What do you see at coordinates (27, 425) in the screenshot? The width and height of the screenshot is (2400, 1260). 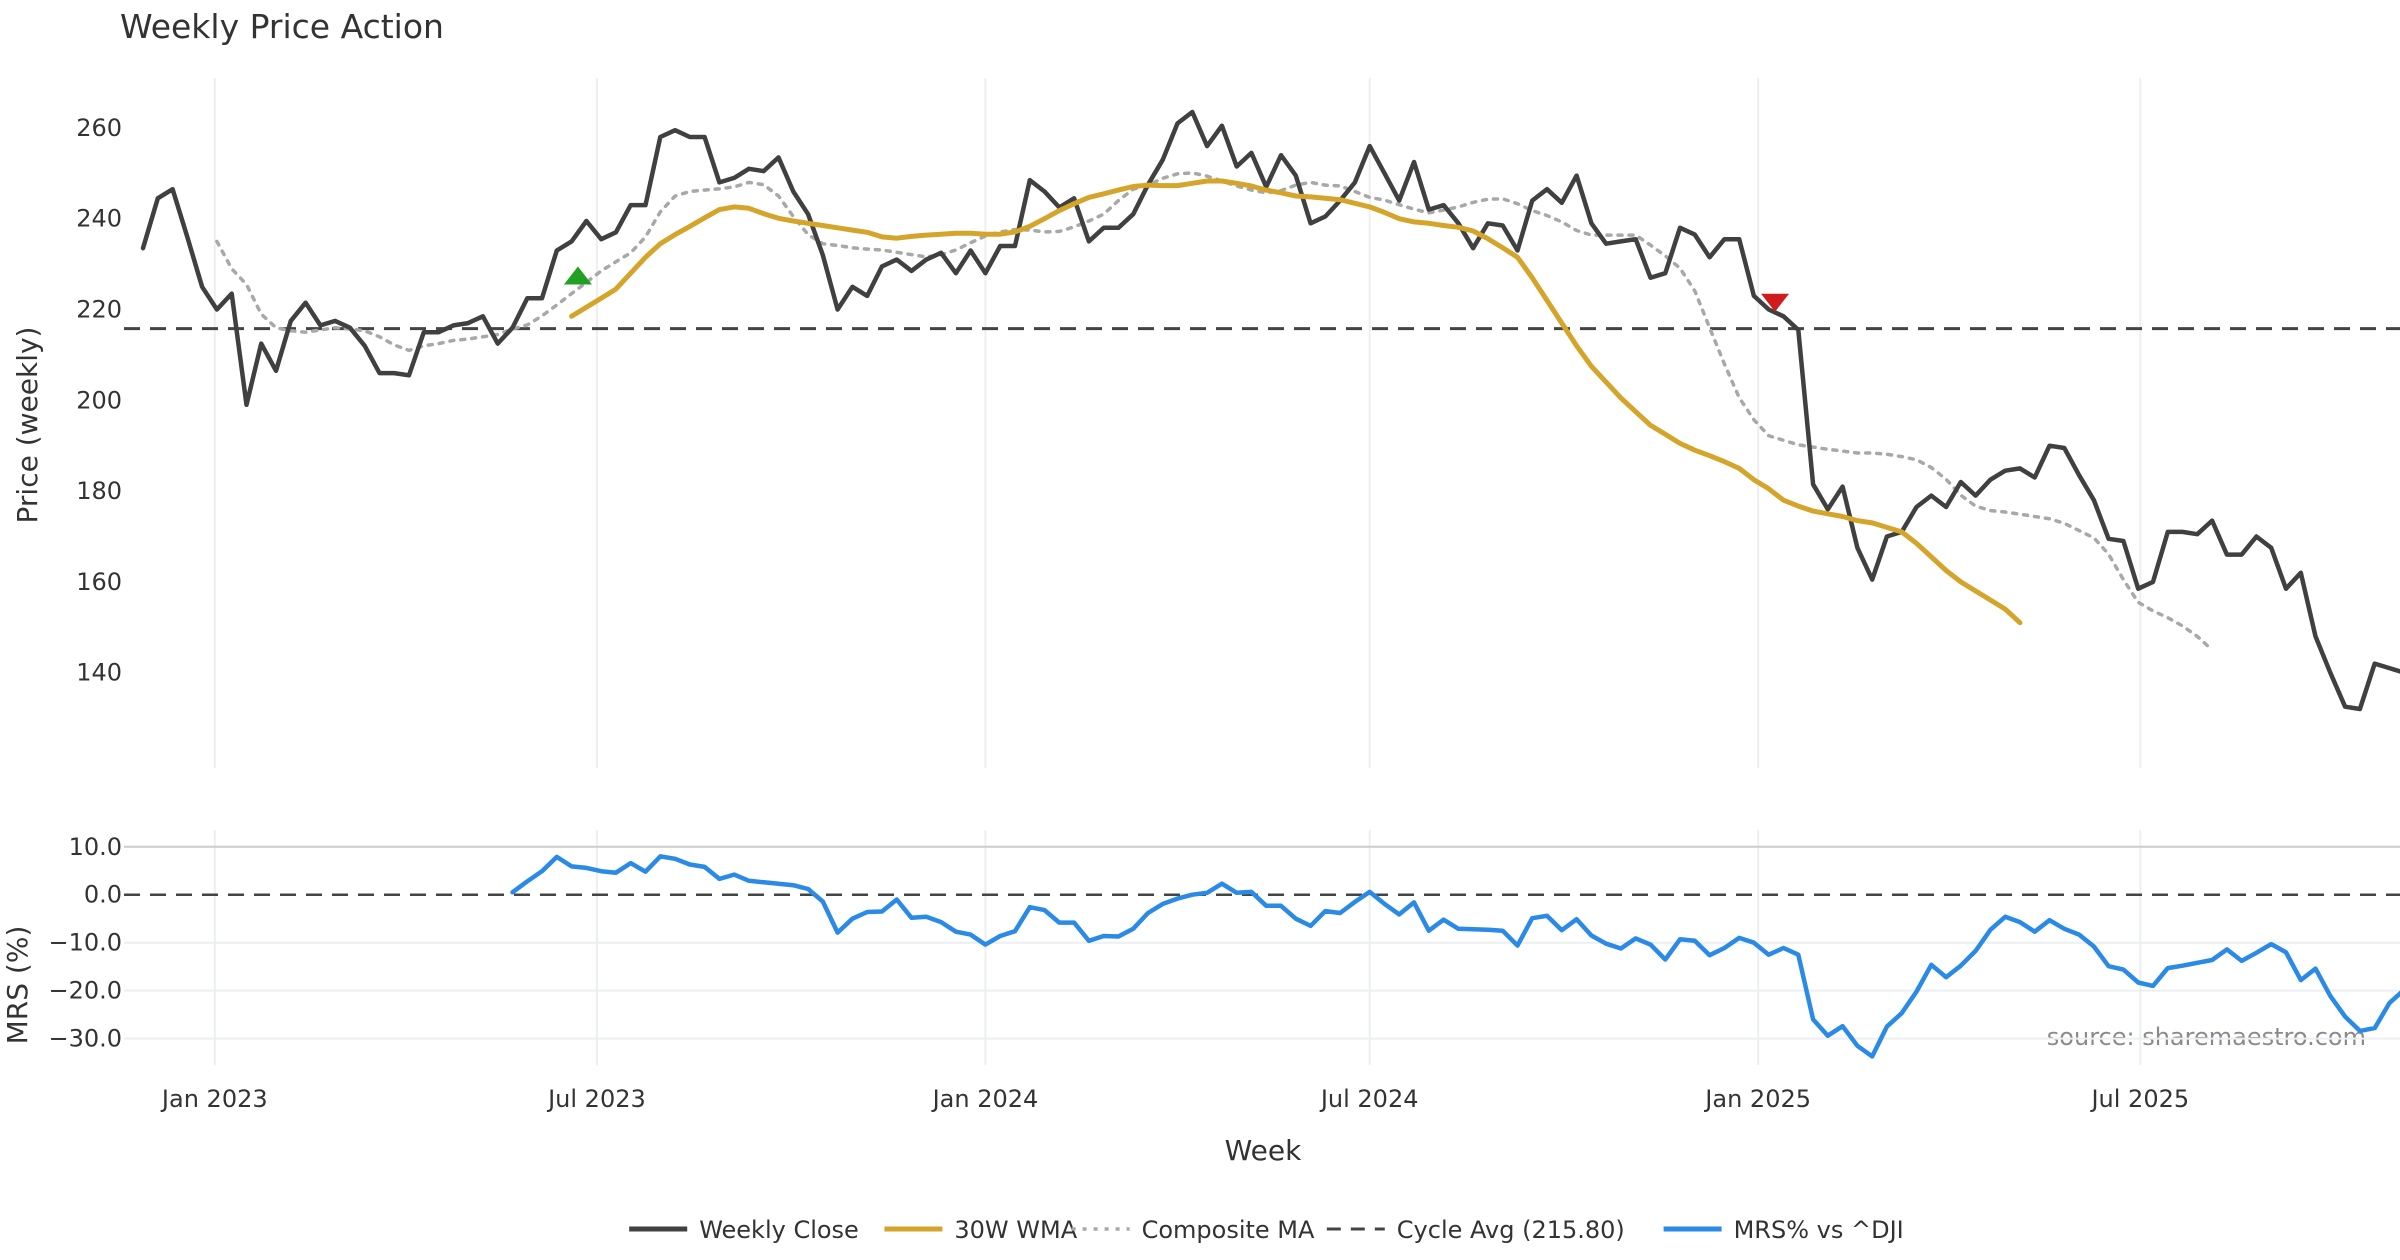 I see `price-y-axis-label: Price (weekly)` at bounding box center [27, 425].